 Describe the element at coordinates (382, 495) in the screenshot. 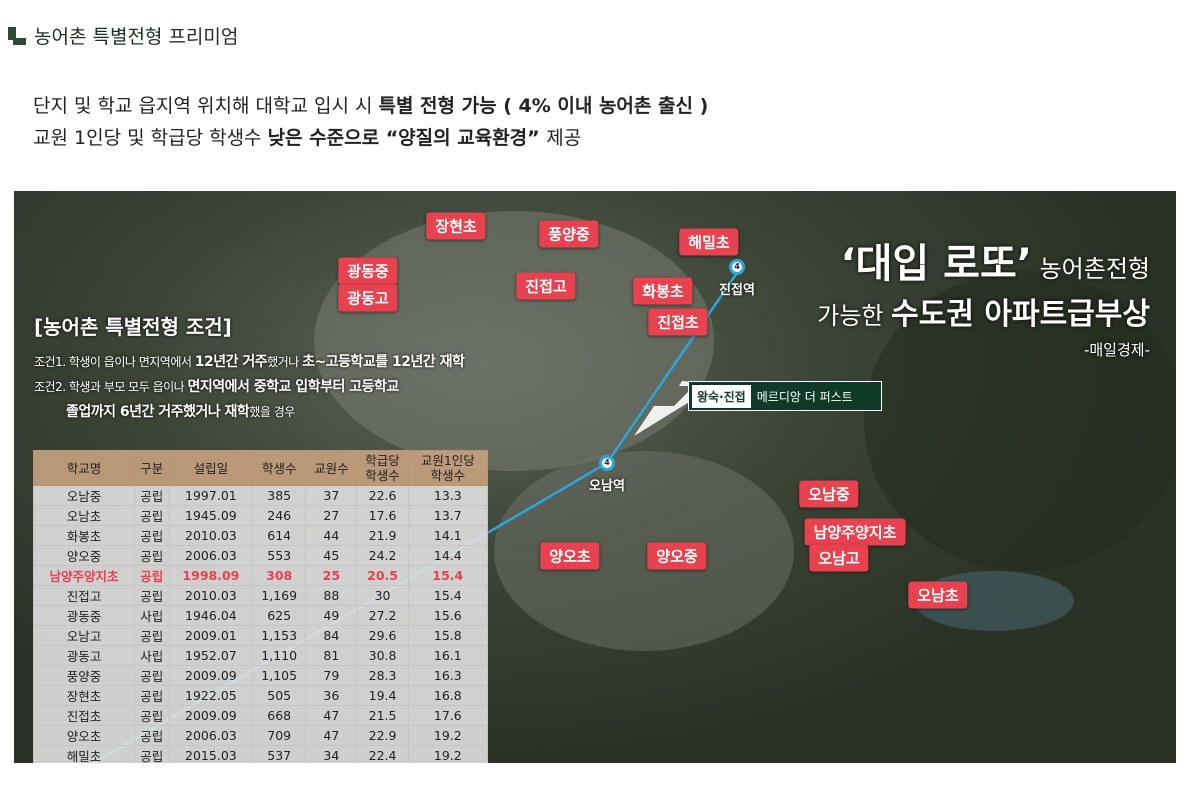

I see `table-cell: 22.6` at that location.